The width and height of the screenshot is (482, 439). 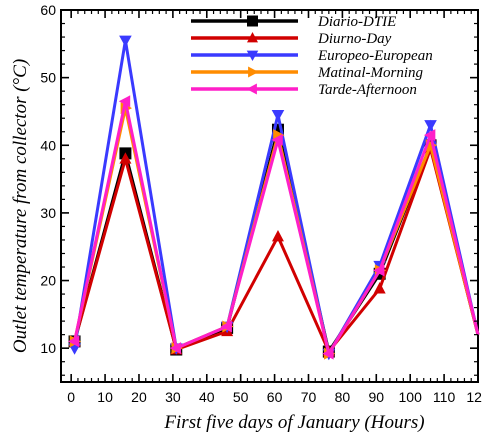 I want to click on x-tick-label: 80, so click(x=343, y=397).